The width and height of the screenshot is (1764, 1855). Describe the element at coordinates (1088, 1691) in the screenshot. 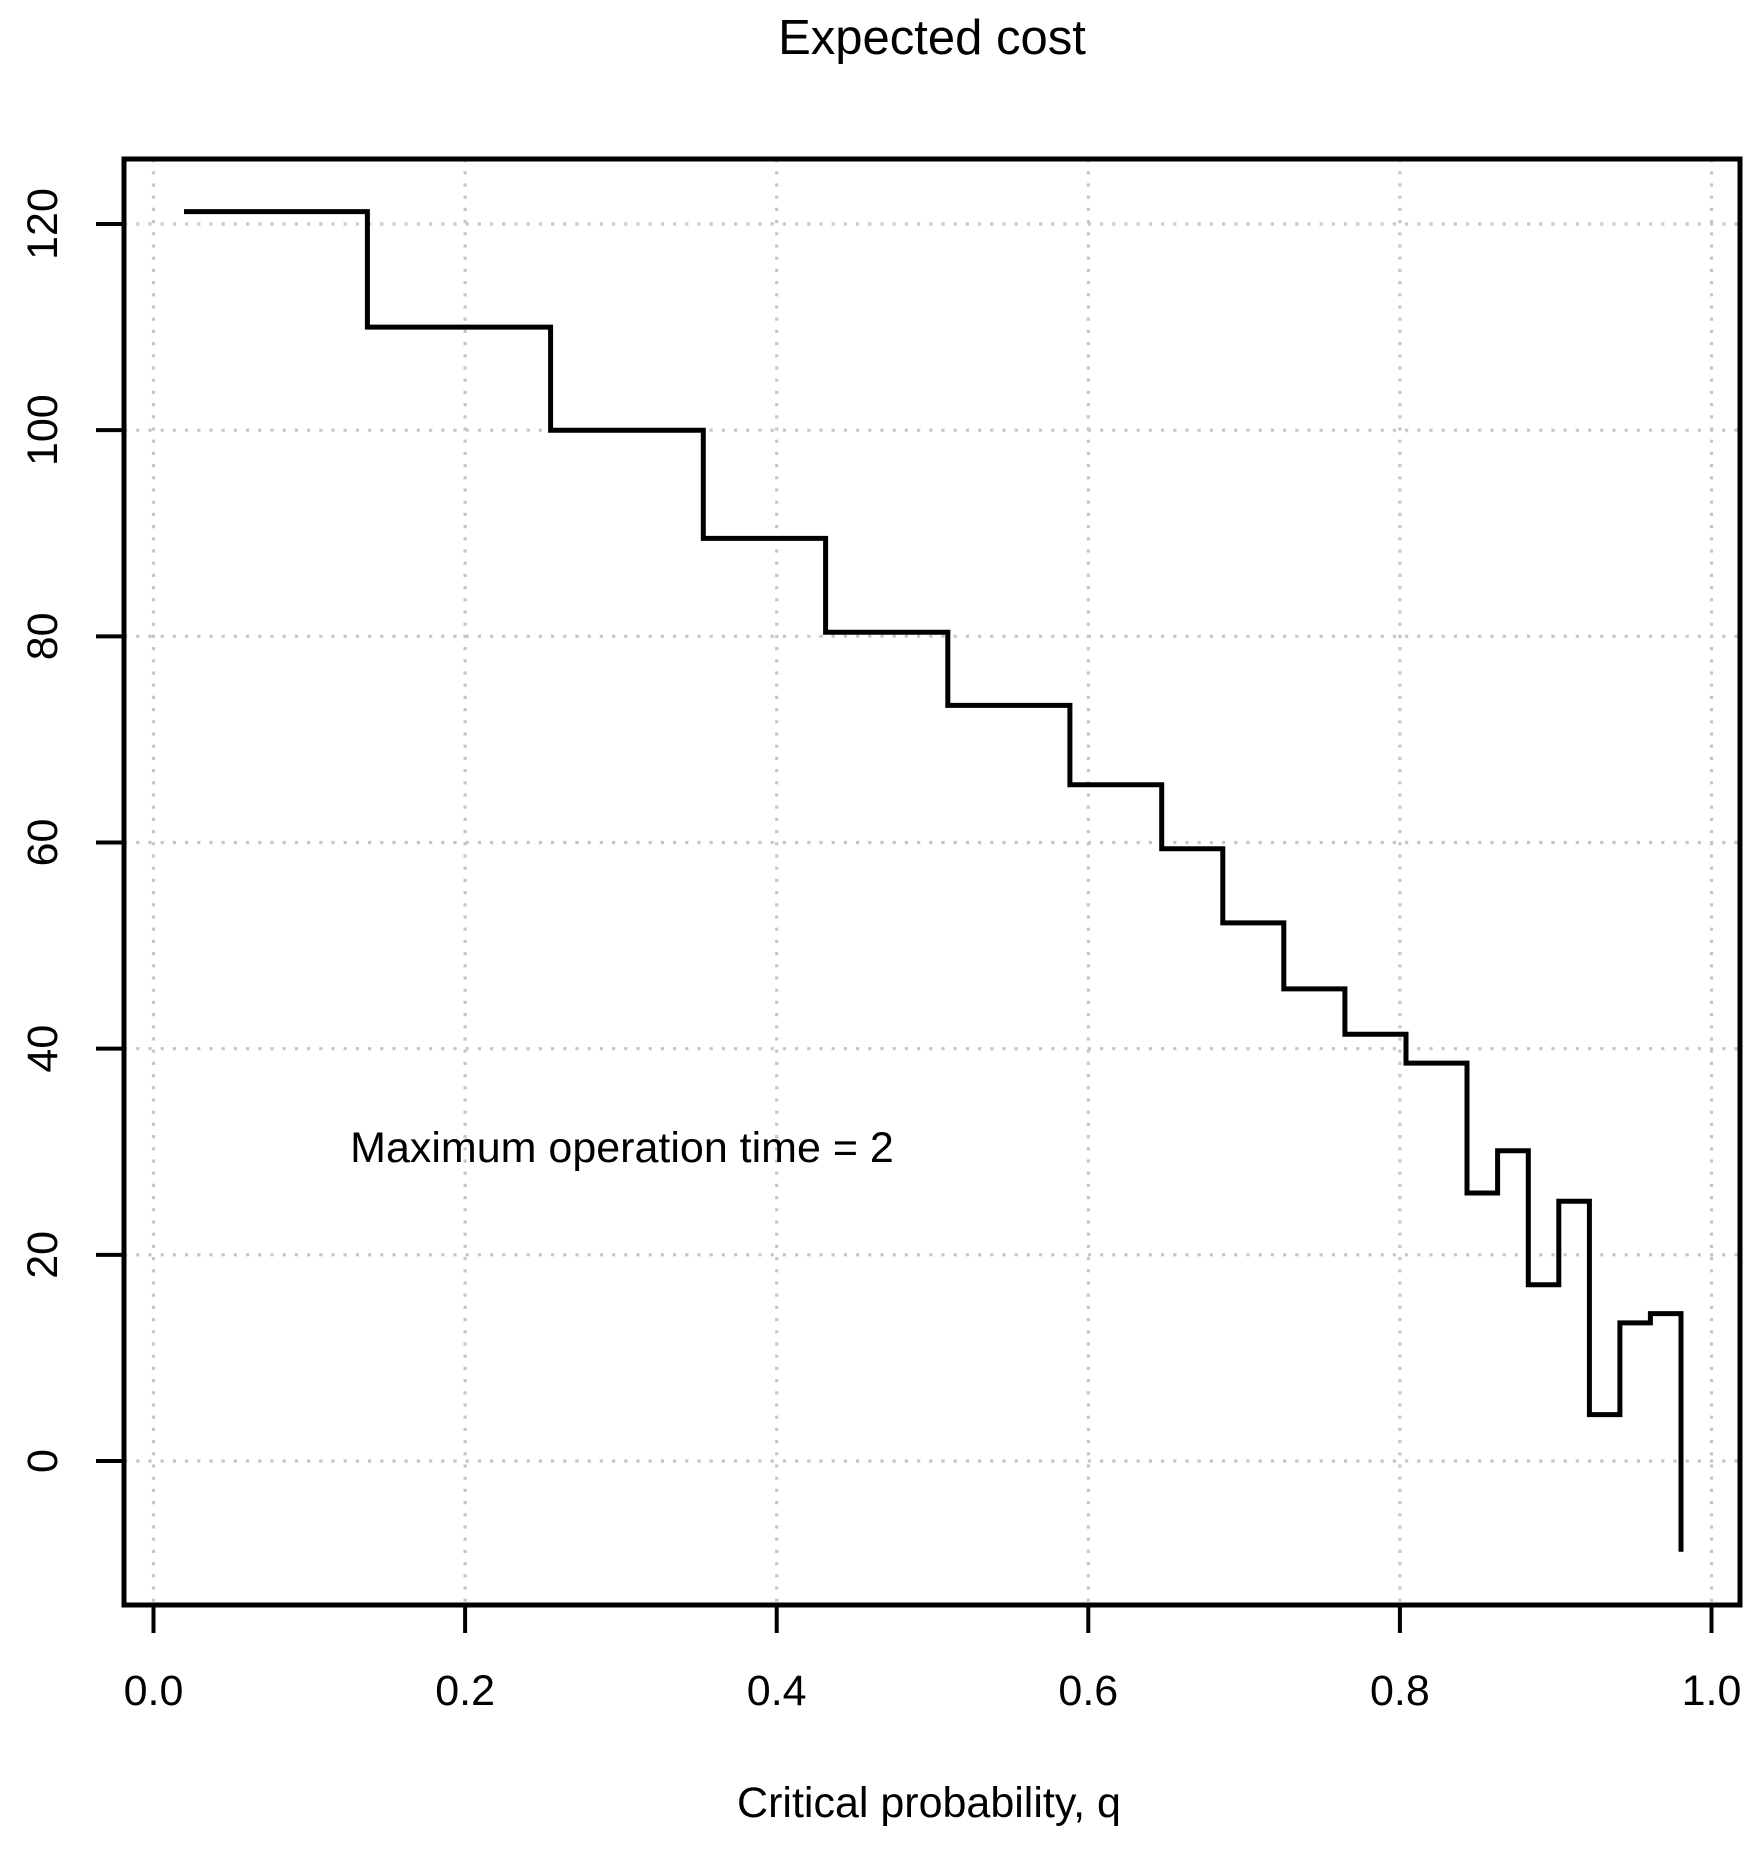

I see `x-tick-label: 0.6` at that location.